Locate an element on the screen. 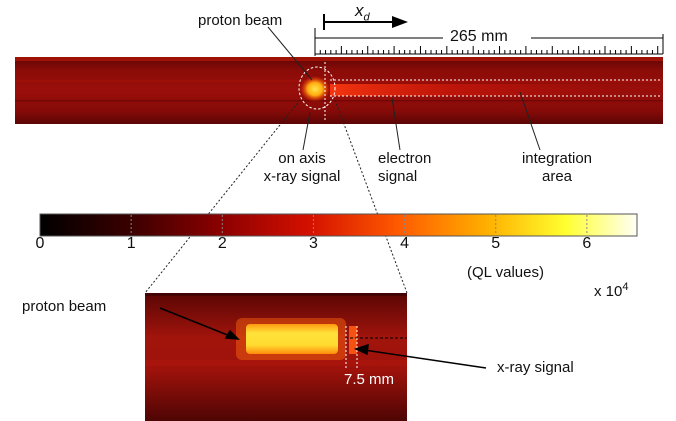 This screenshot has width=676, height=421. colorbar-tick-label: 4 is located at coordinates (405, 243).